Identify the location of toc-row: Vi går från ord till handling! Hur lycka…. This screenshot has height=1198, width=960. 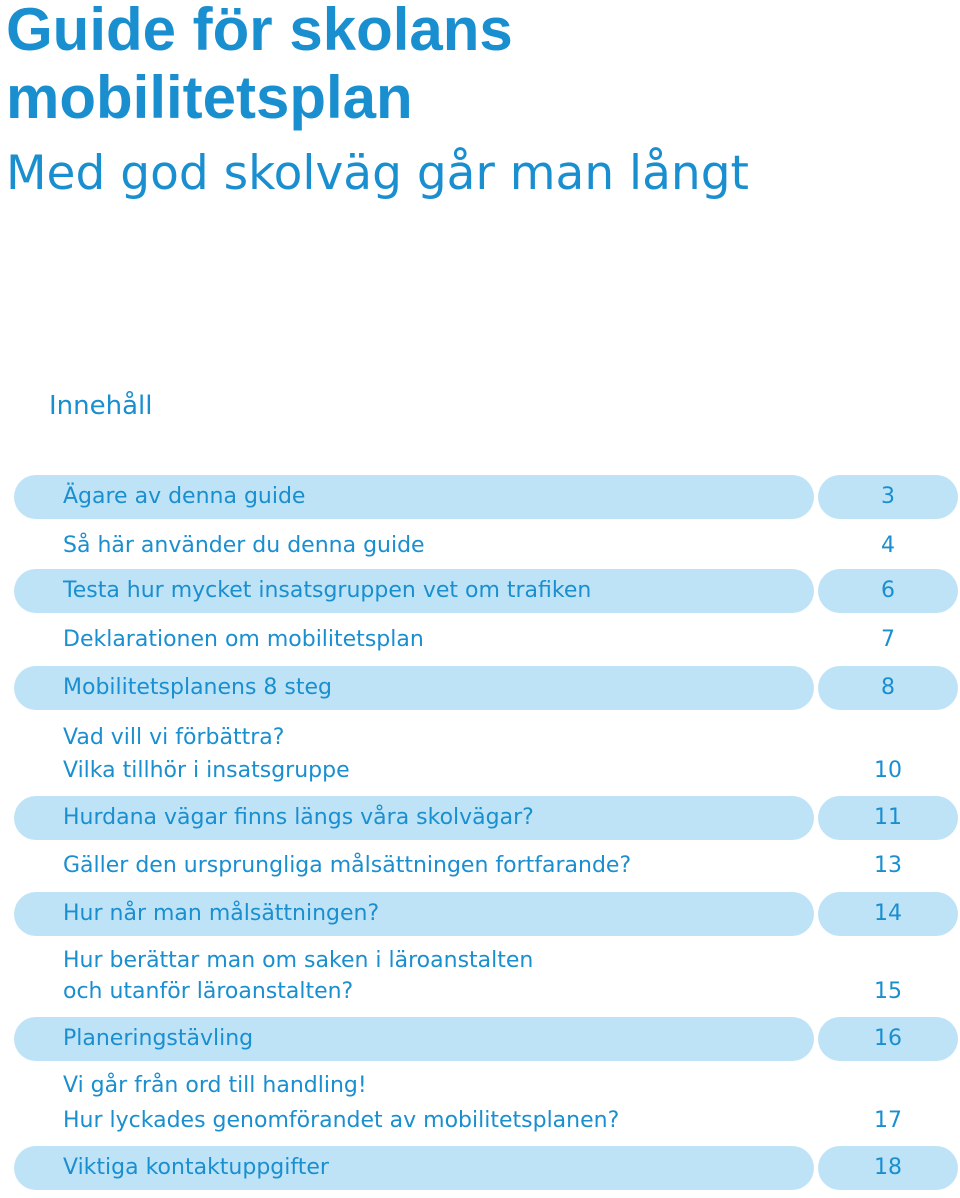
(480, 1103).